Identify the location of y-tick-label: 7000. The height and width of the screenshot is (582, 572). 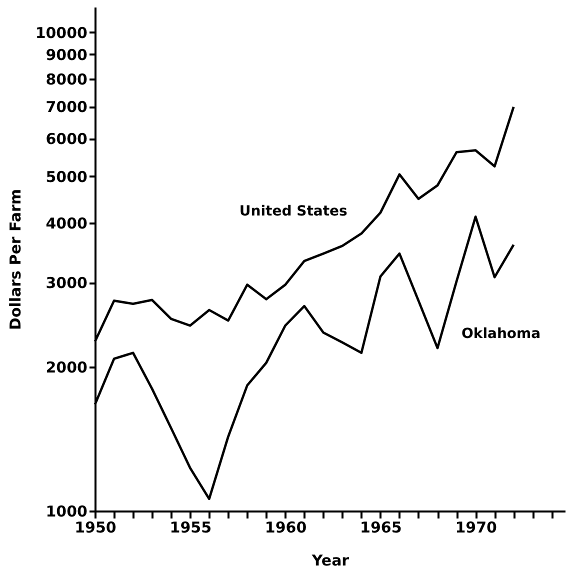
(67, 107).